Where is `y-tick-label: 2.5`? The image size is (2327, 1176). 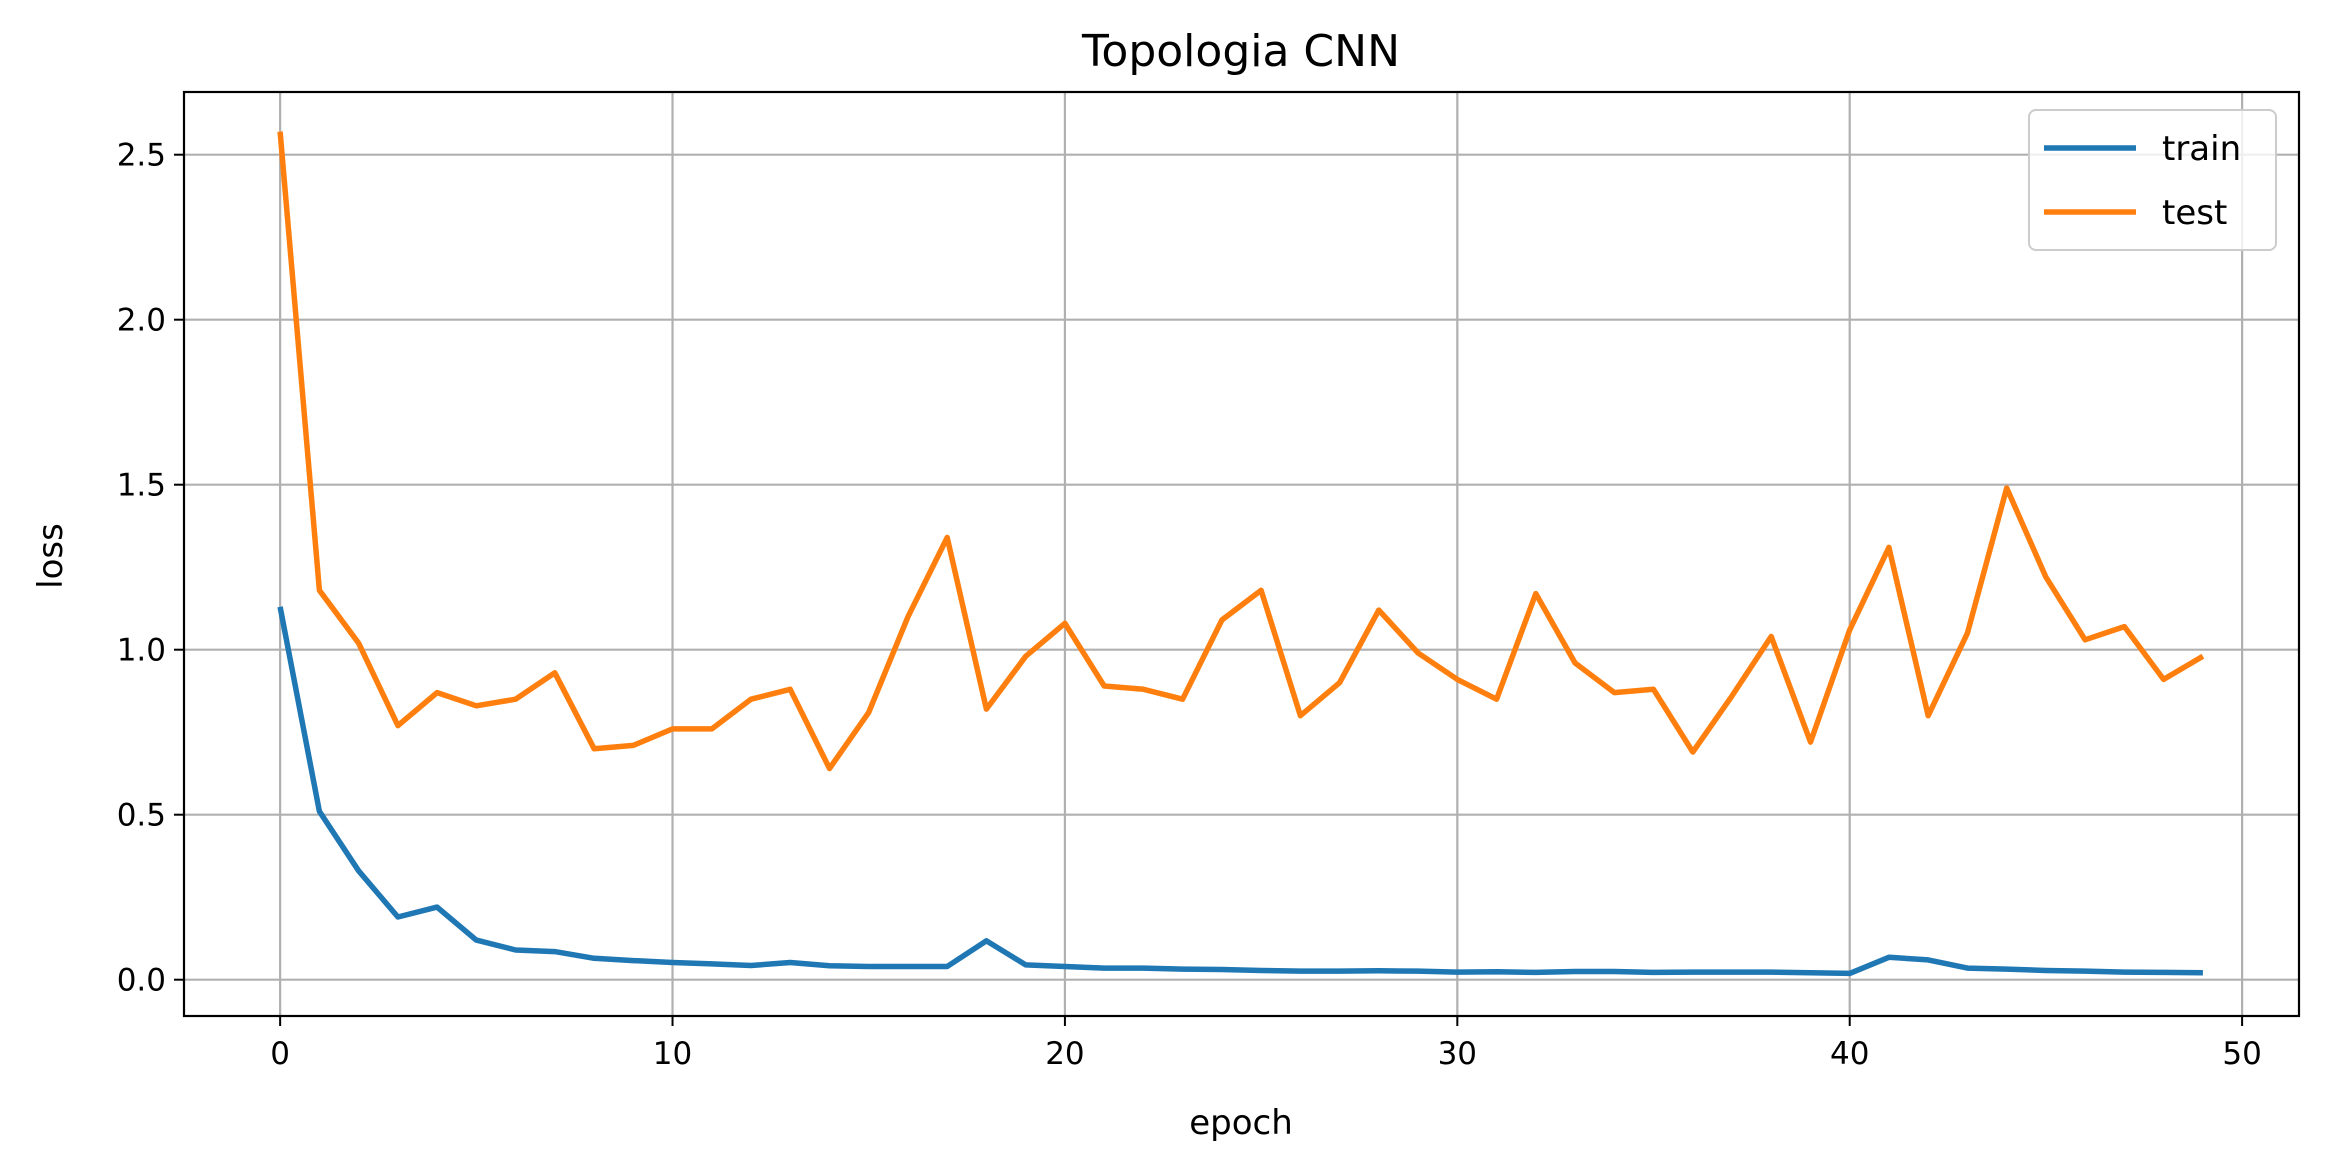
y-tick-label: 2.5 is located at coordinates (141, 156).